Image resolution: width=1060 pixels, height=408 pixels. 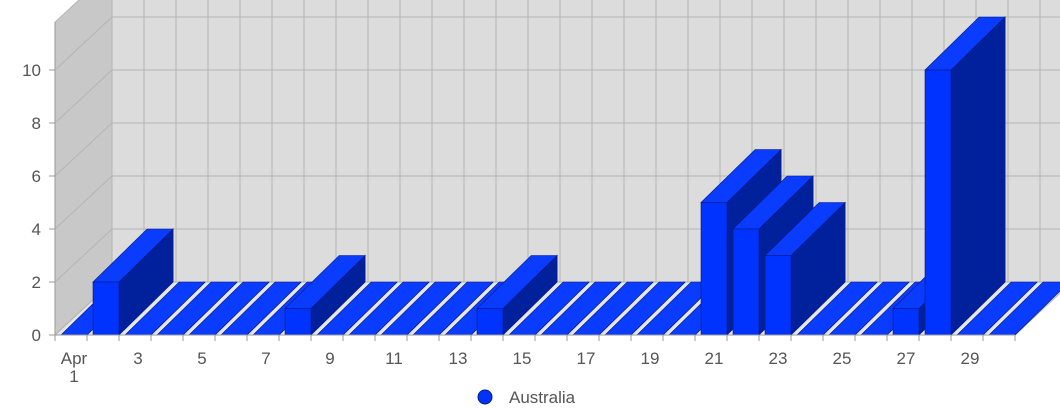 I want to click on x-tick-label: 9, so click(x=329, y=358).